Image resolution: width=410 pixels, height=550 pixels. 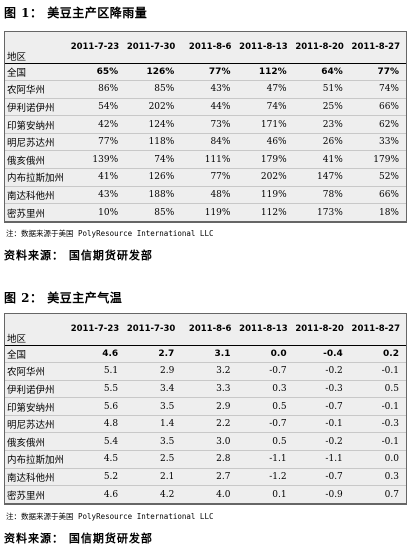 What do you see at coordinates (265, 406) in the screenshot?
I see `value-cell: 0.5` at bounding box center [265, 406].